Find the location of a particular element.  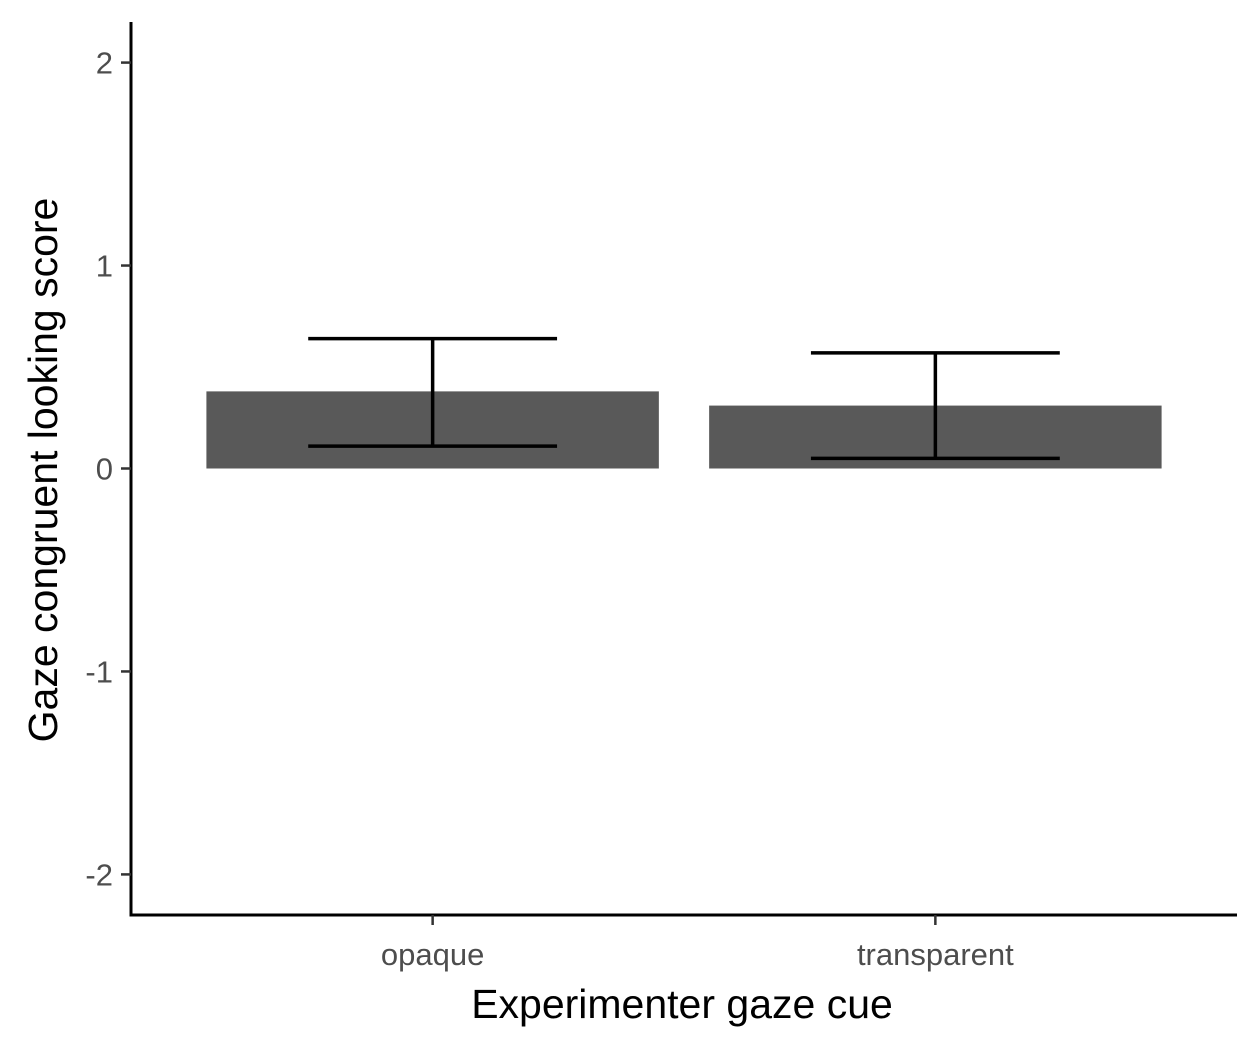

y-axis-title: Gaze congruent looking score is located at coordinates (43, 470).